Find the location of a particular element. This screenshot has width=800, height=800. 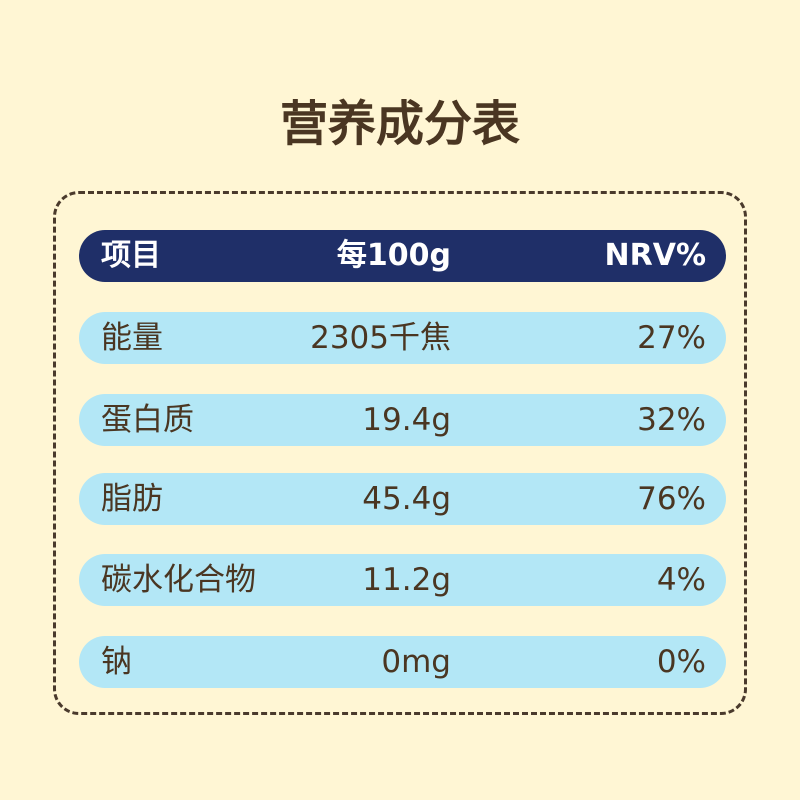

row-name: 钠 is located at coordinates (116, 662).